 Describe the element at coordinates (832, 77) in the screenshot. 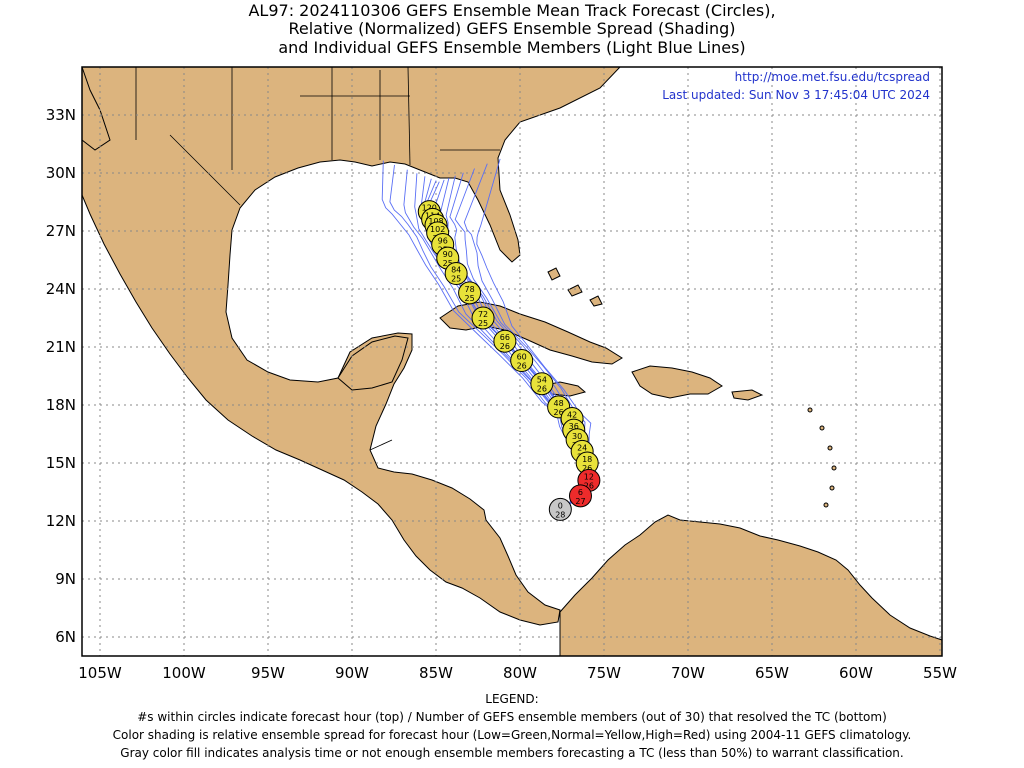

I see `source-url: http://moe.met.fsu.edu/tcspread` at that location.